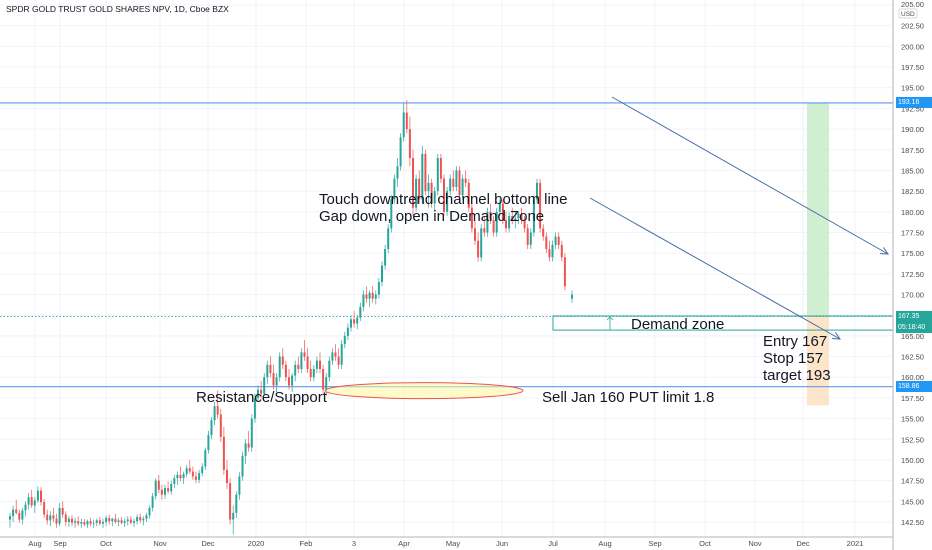 The height and width of the screenshot is (550, 932). Describe the element at coordinates (912, 501) in the screenshot. I see `y-tick-label: 145.00` at that location.